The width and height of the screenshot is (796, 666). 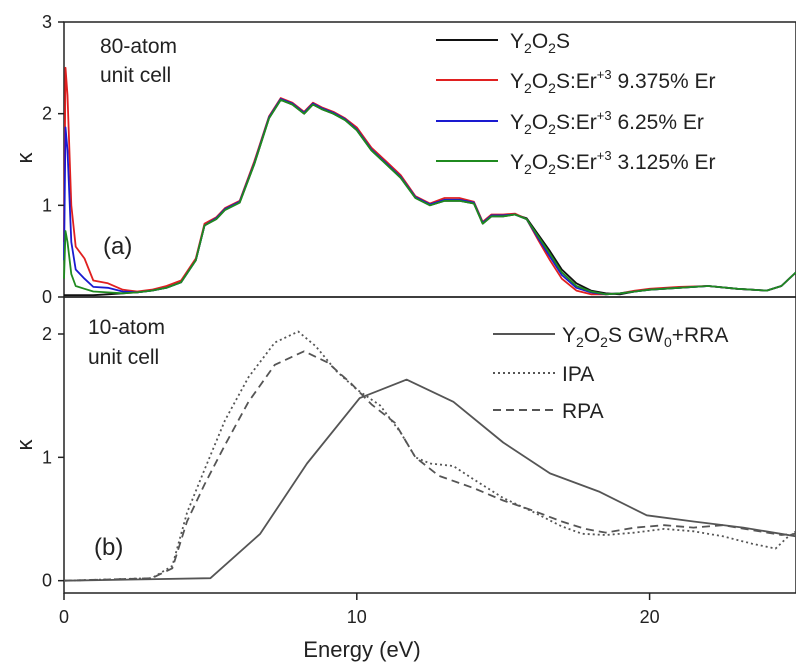 What do you see at coordinates (47, 22) in the screenshot?
I see `y-tick-label-a-3: 3` at bounding box center [47, 22].